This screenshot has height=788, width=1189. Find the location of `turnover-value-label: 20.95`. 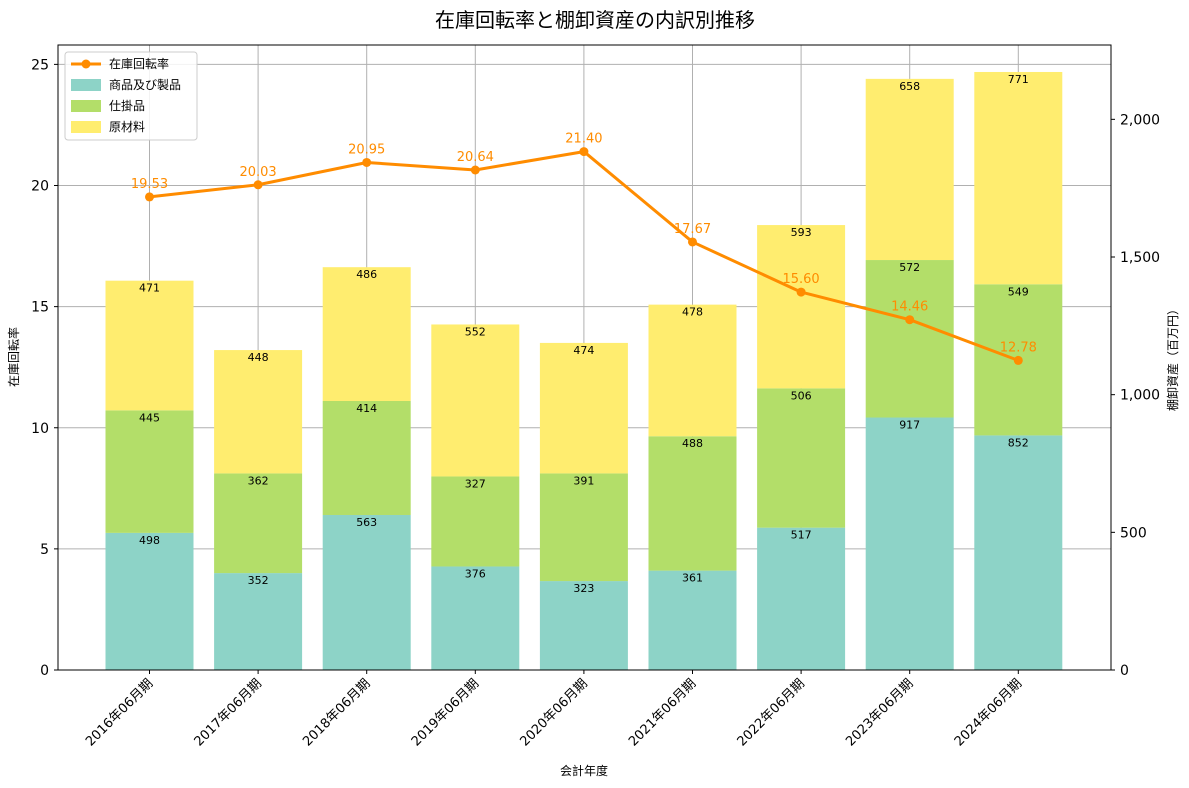

turnover-value-label: 20.95 is located at coordinates (366, 149).